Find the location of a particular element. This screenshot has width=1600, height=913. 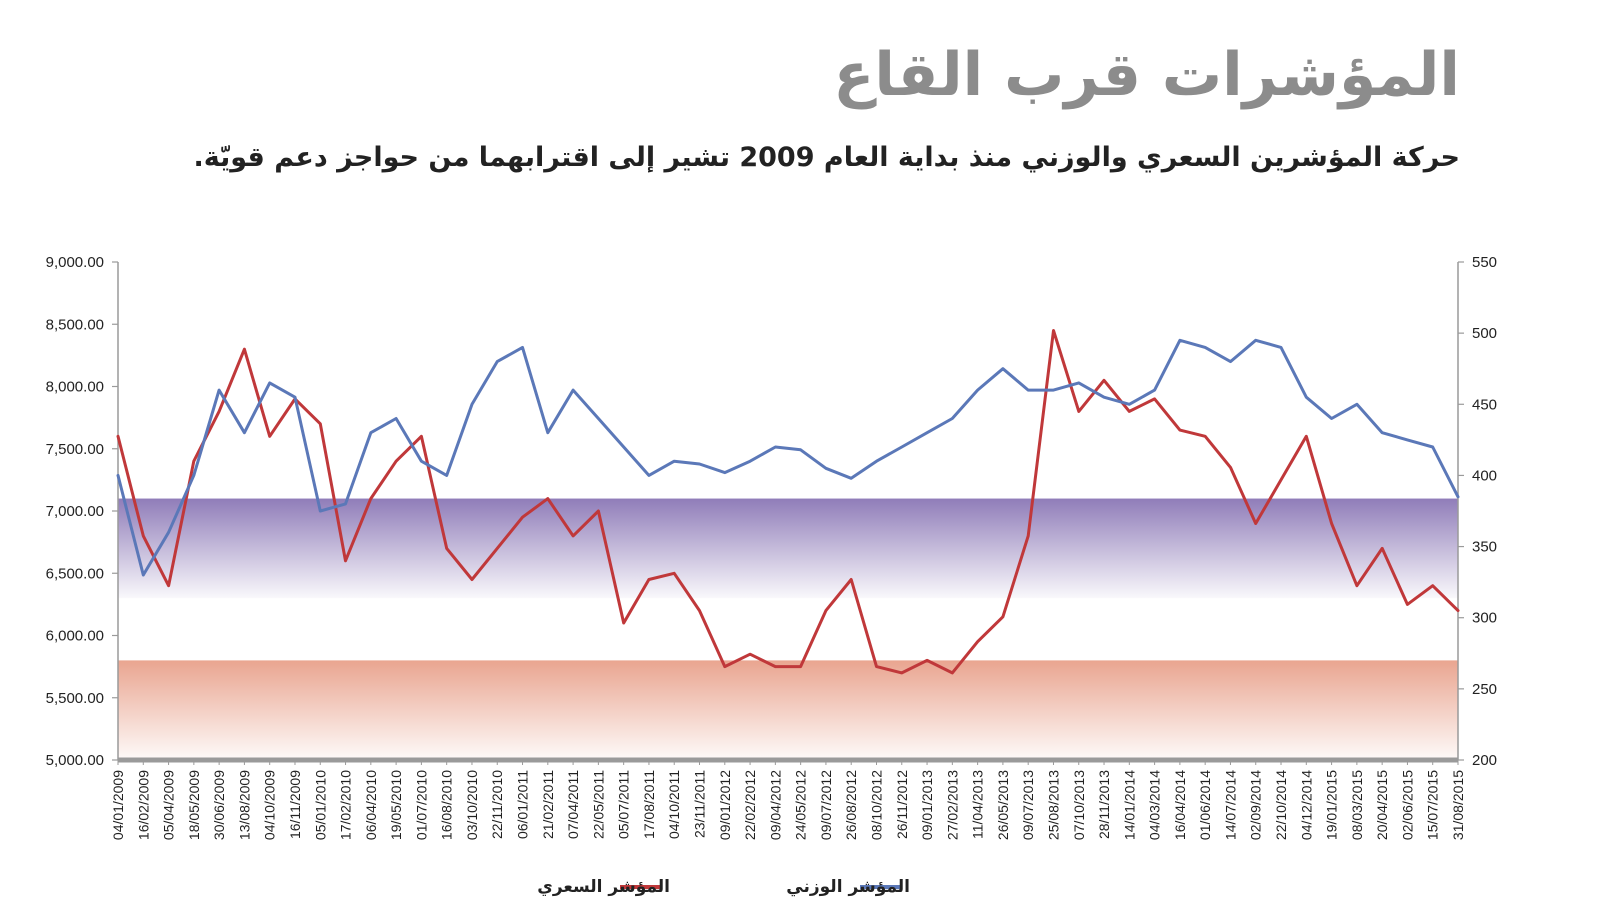

legend-label-0: المؤشر السعري is located at coordinates (603, 887).